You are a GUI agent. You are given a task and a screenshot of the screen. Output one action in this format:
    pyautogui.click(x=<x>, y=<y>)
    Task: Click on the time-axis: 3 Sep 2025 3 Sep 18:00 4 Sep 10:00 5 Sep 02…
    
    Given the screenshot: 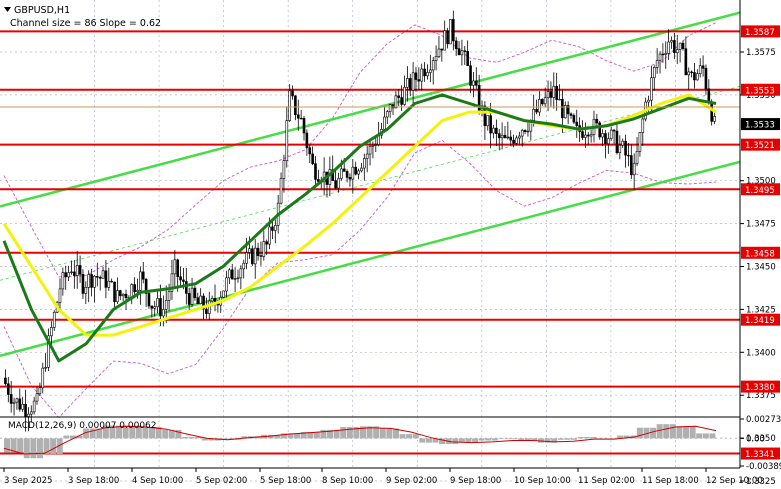 What is the action you would take?
    pyautogui.click(x=381, y=451)
    